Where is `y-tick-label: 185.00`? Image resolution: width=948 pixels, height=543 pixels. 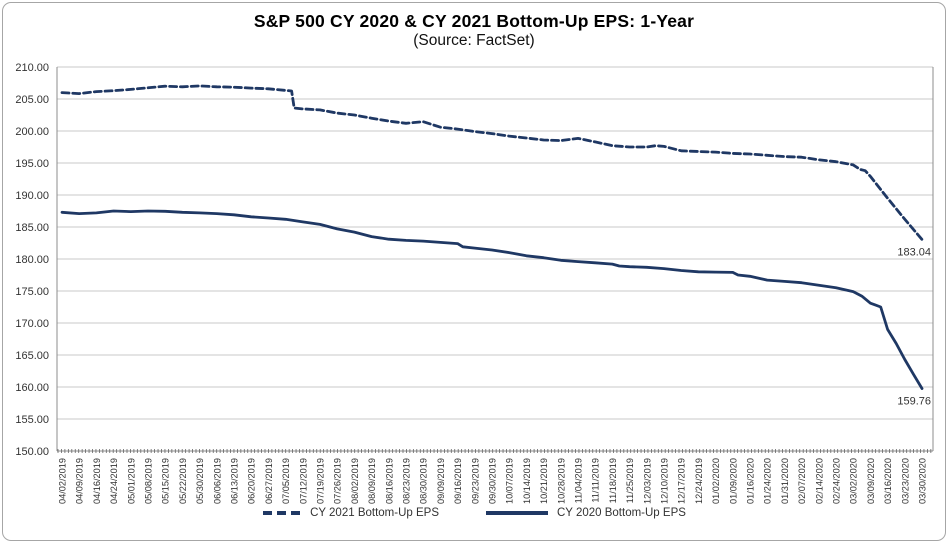
y-tick-label: 185.00 is located at coordinates (32, 228).